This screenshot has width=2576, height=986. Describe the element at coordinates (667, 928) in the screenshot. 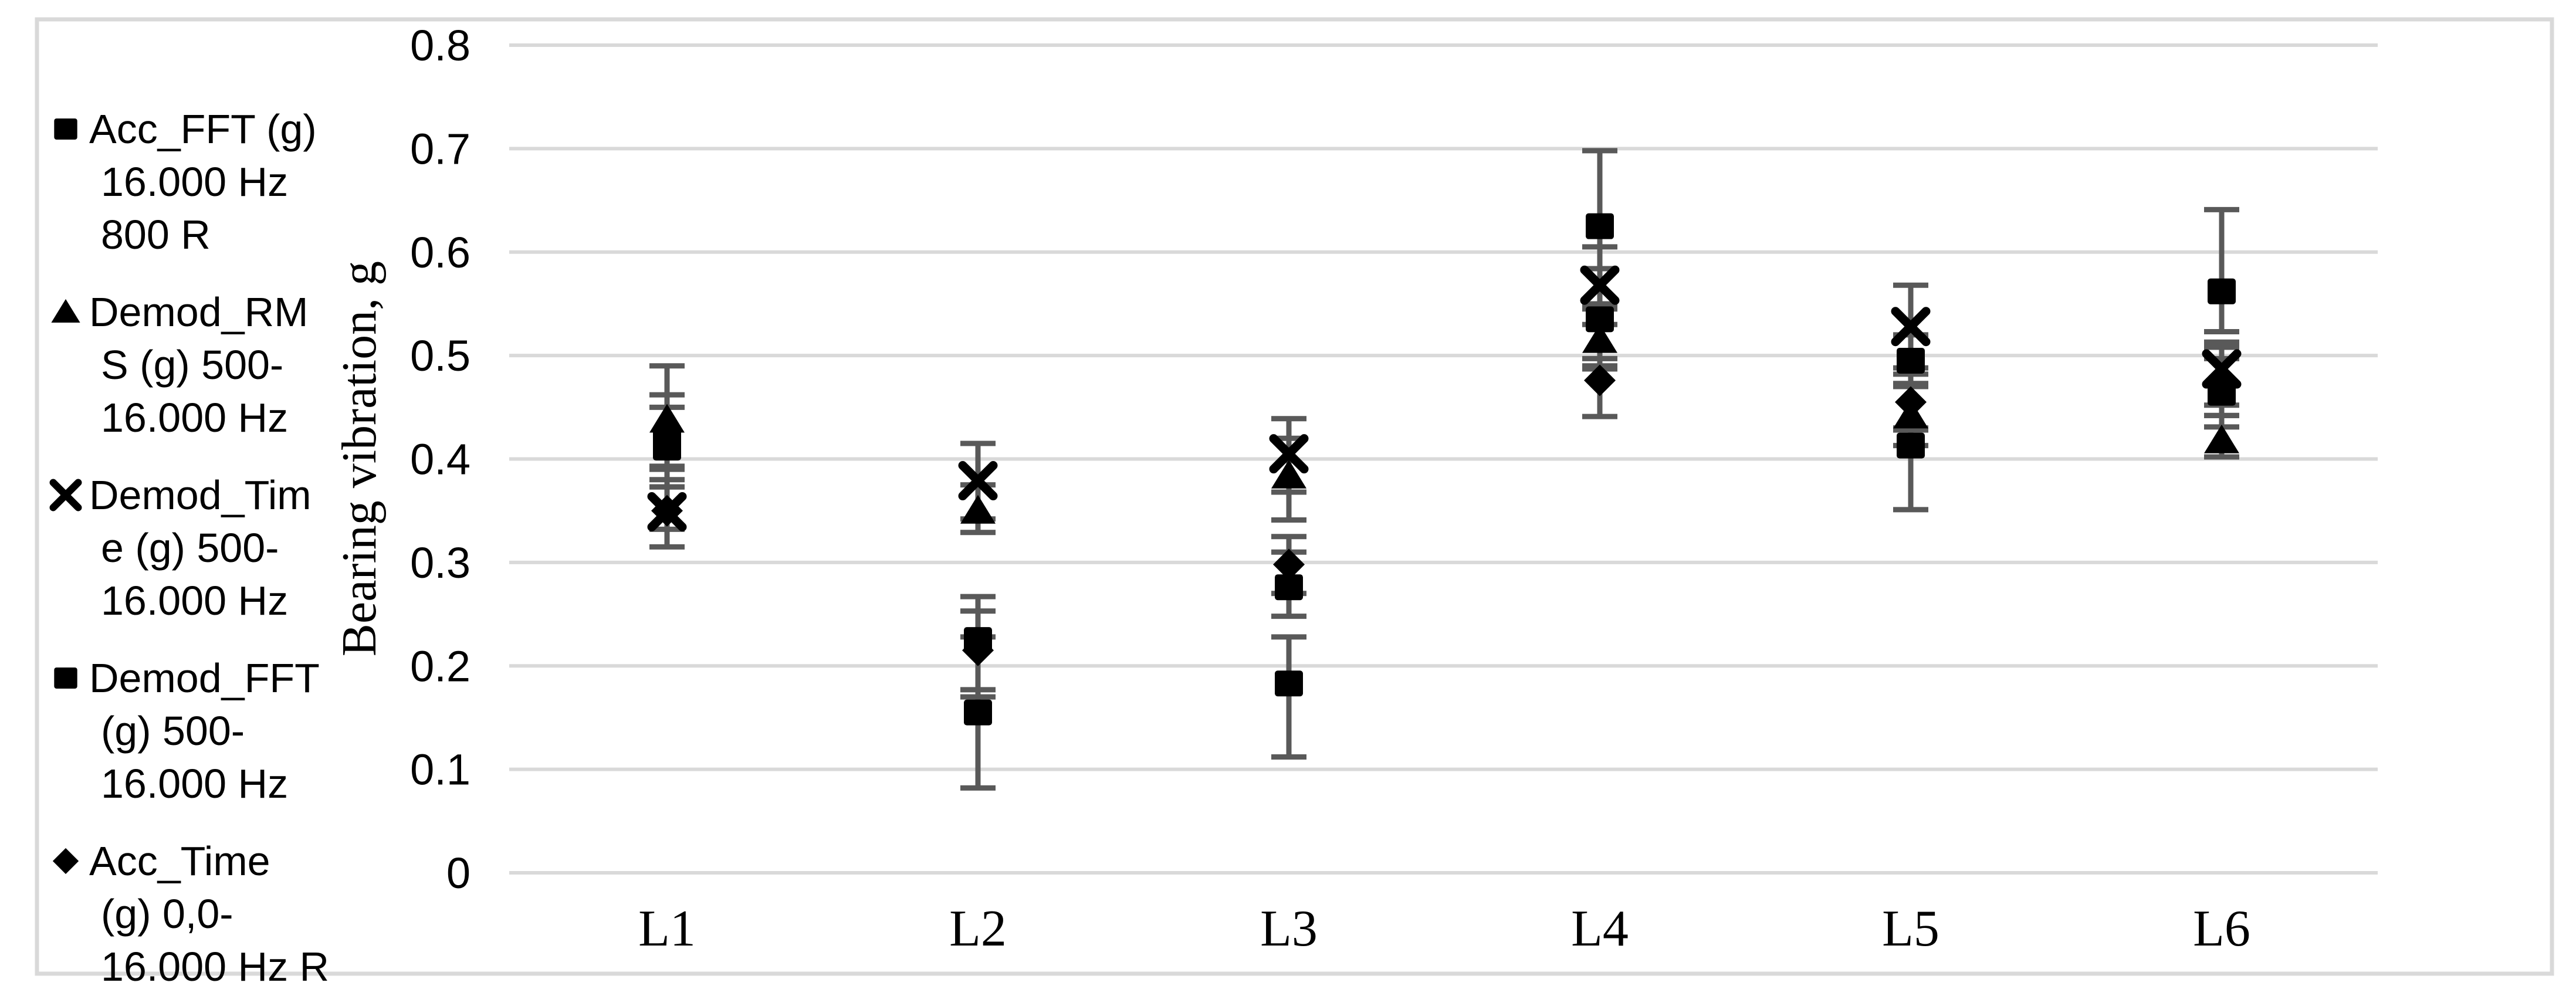

I see `x-category-label: L1` at that location.